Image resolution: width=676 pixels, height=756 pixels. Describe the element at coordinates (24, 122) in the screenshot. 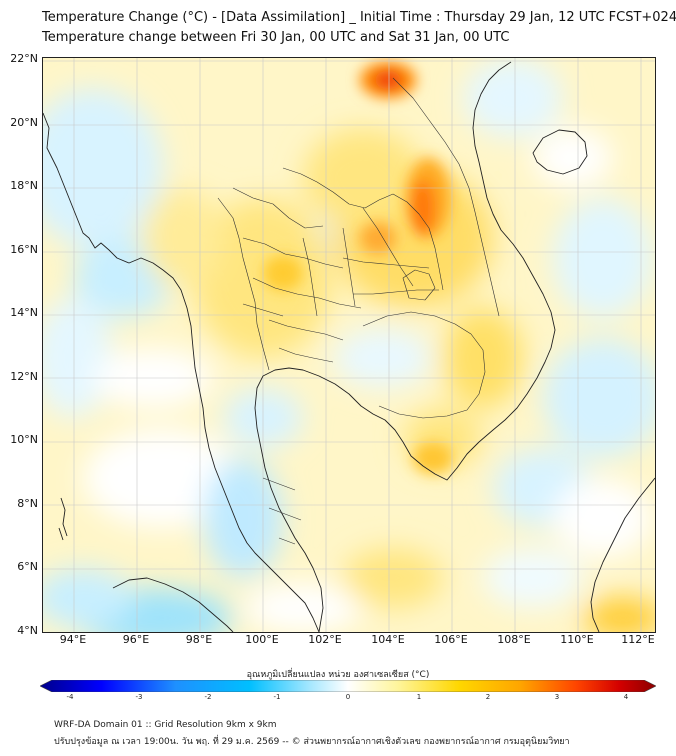

I see `lat-label-20n: 20°N` at that location.